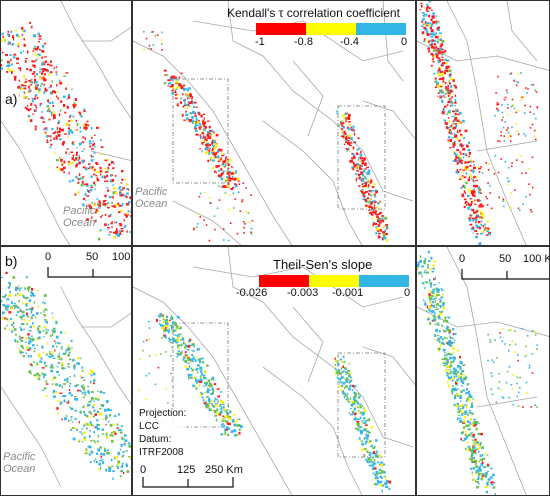  Describe the element at coordinates (92, 257) in the screenshot. I see `scalebar-left-tick-1: 50` at that location.